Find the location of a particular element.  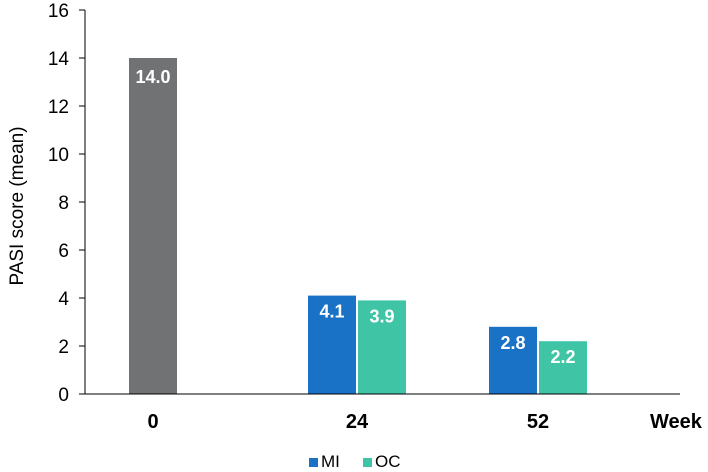

x-tick-label: 52 is located at coordinates (538, 422).